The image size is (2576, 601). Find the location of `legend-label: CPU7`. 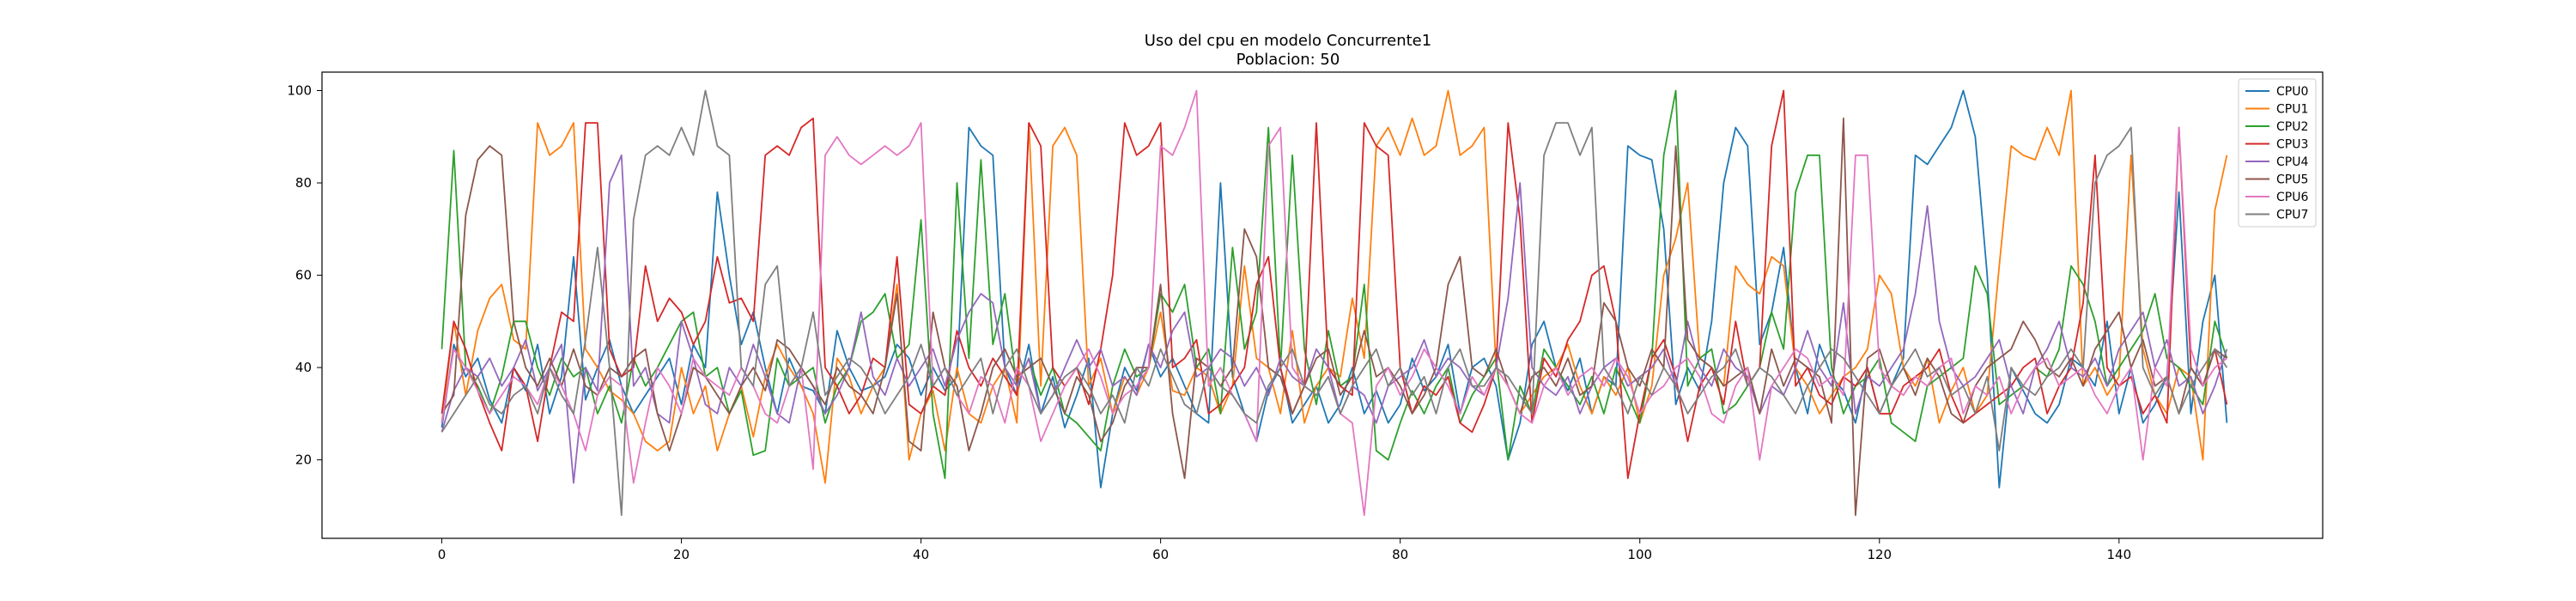

legend-label: CPU7 is located at coordinates (2292, 215).